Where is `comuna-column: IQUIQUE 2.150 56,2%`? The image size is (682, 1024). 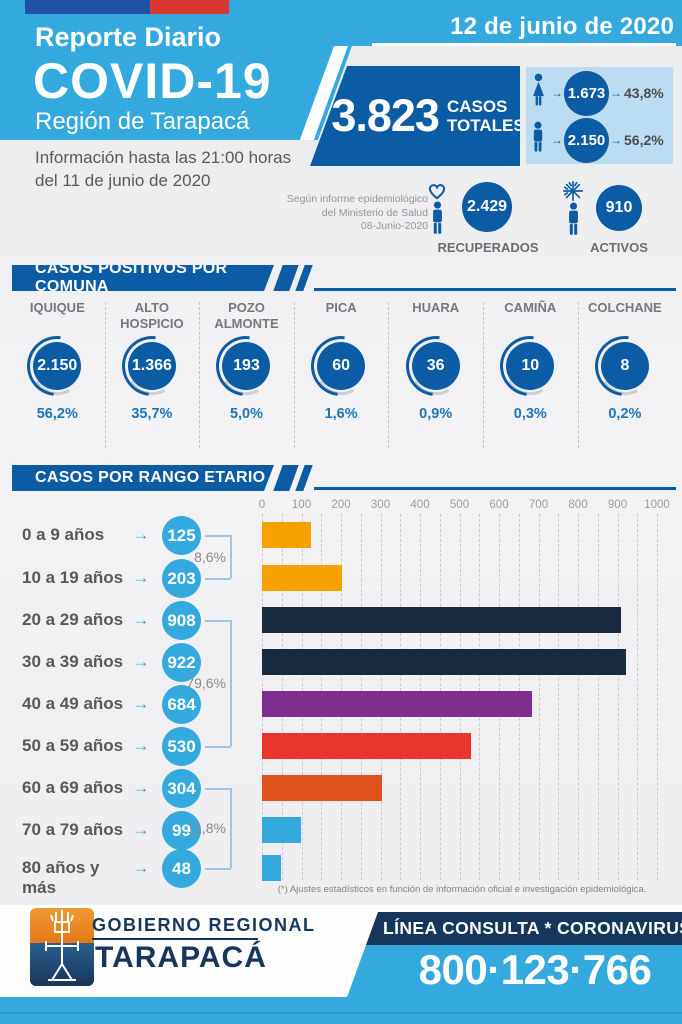
comuna-column: IQUIQUE 2.150 56,2% is located at coordinates (57, 375).